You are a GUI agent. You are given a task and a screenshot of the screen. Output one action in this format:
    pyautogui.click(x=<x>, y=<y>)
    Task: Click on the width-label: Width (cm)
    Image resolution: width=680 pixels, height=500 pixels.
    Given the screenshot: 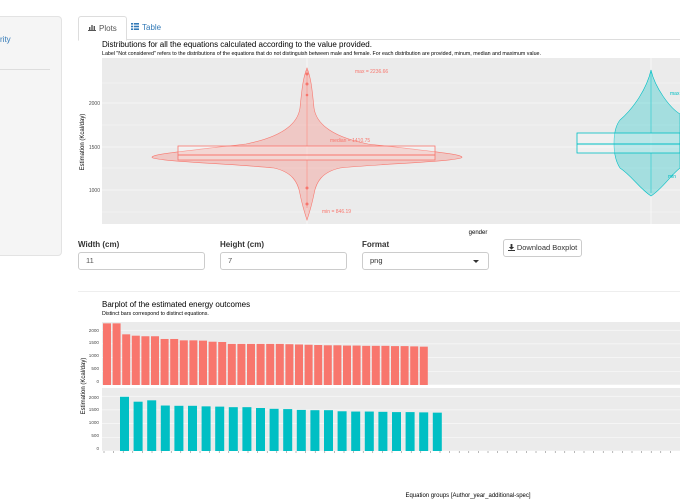 What is the action you would take?
    pyautogui.click(x=99, y=244)
    